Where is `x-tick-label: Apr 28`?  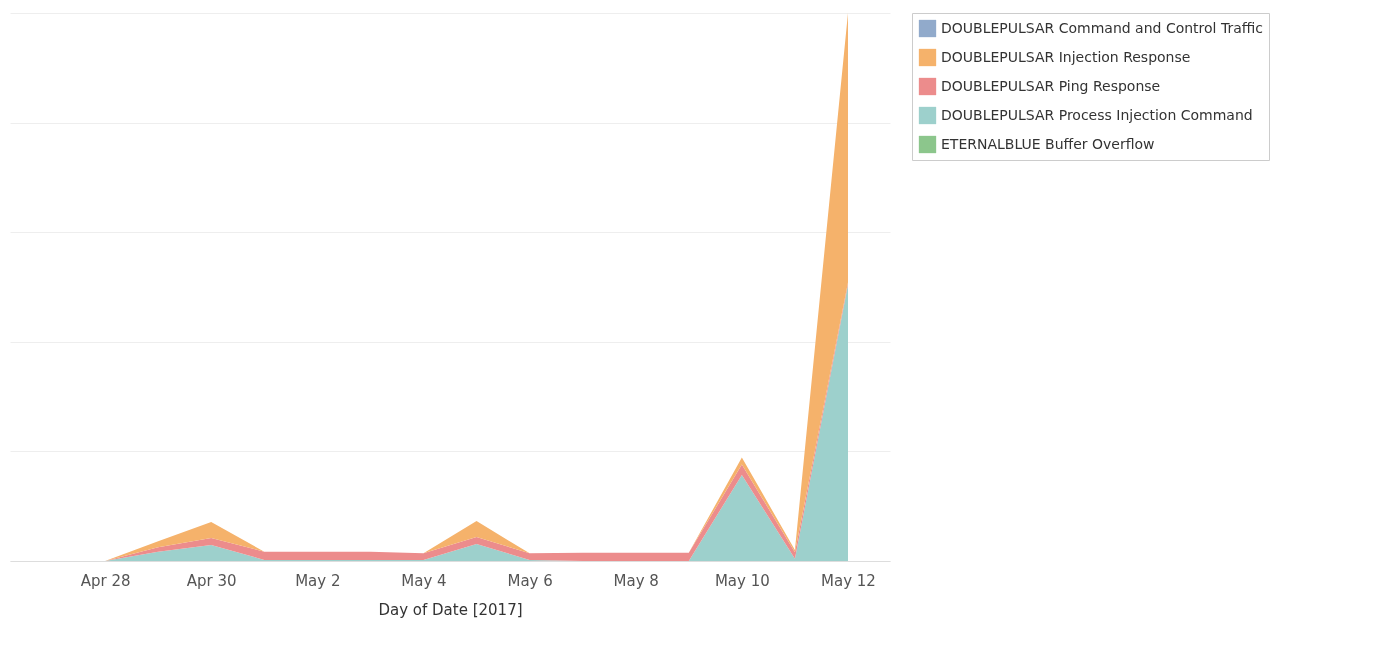
x-tick-label: Apr 28 is located at coordinates (105, 580).